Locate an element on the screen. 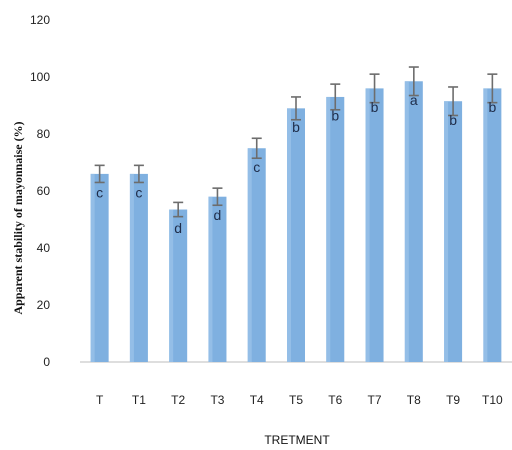 Image resolution: width=512 pixels, height=450 pixels. x-tick-label: T6 is located at coordinates (335, 400).